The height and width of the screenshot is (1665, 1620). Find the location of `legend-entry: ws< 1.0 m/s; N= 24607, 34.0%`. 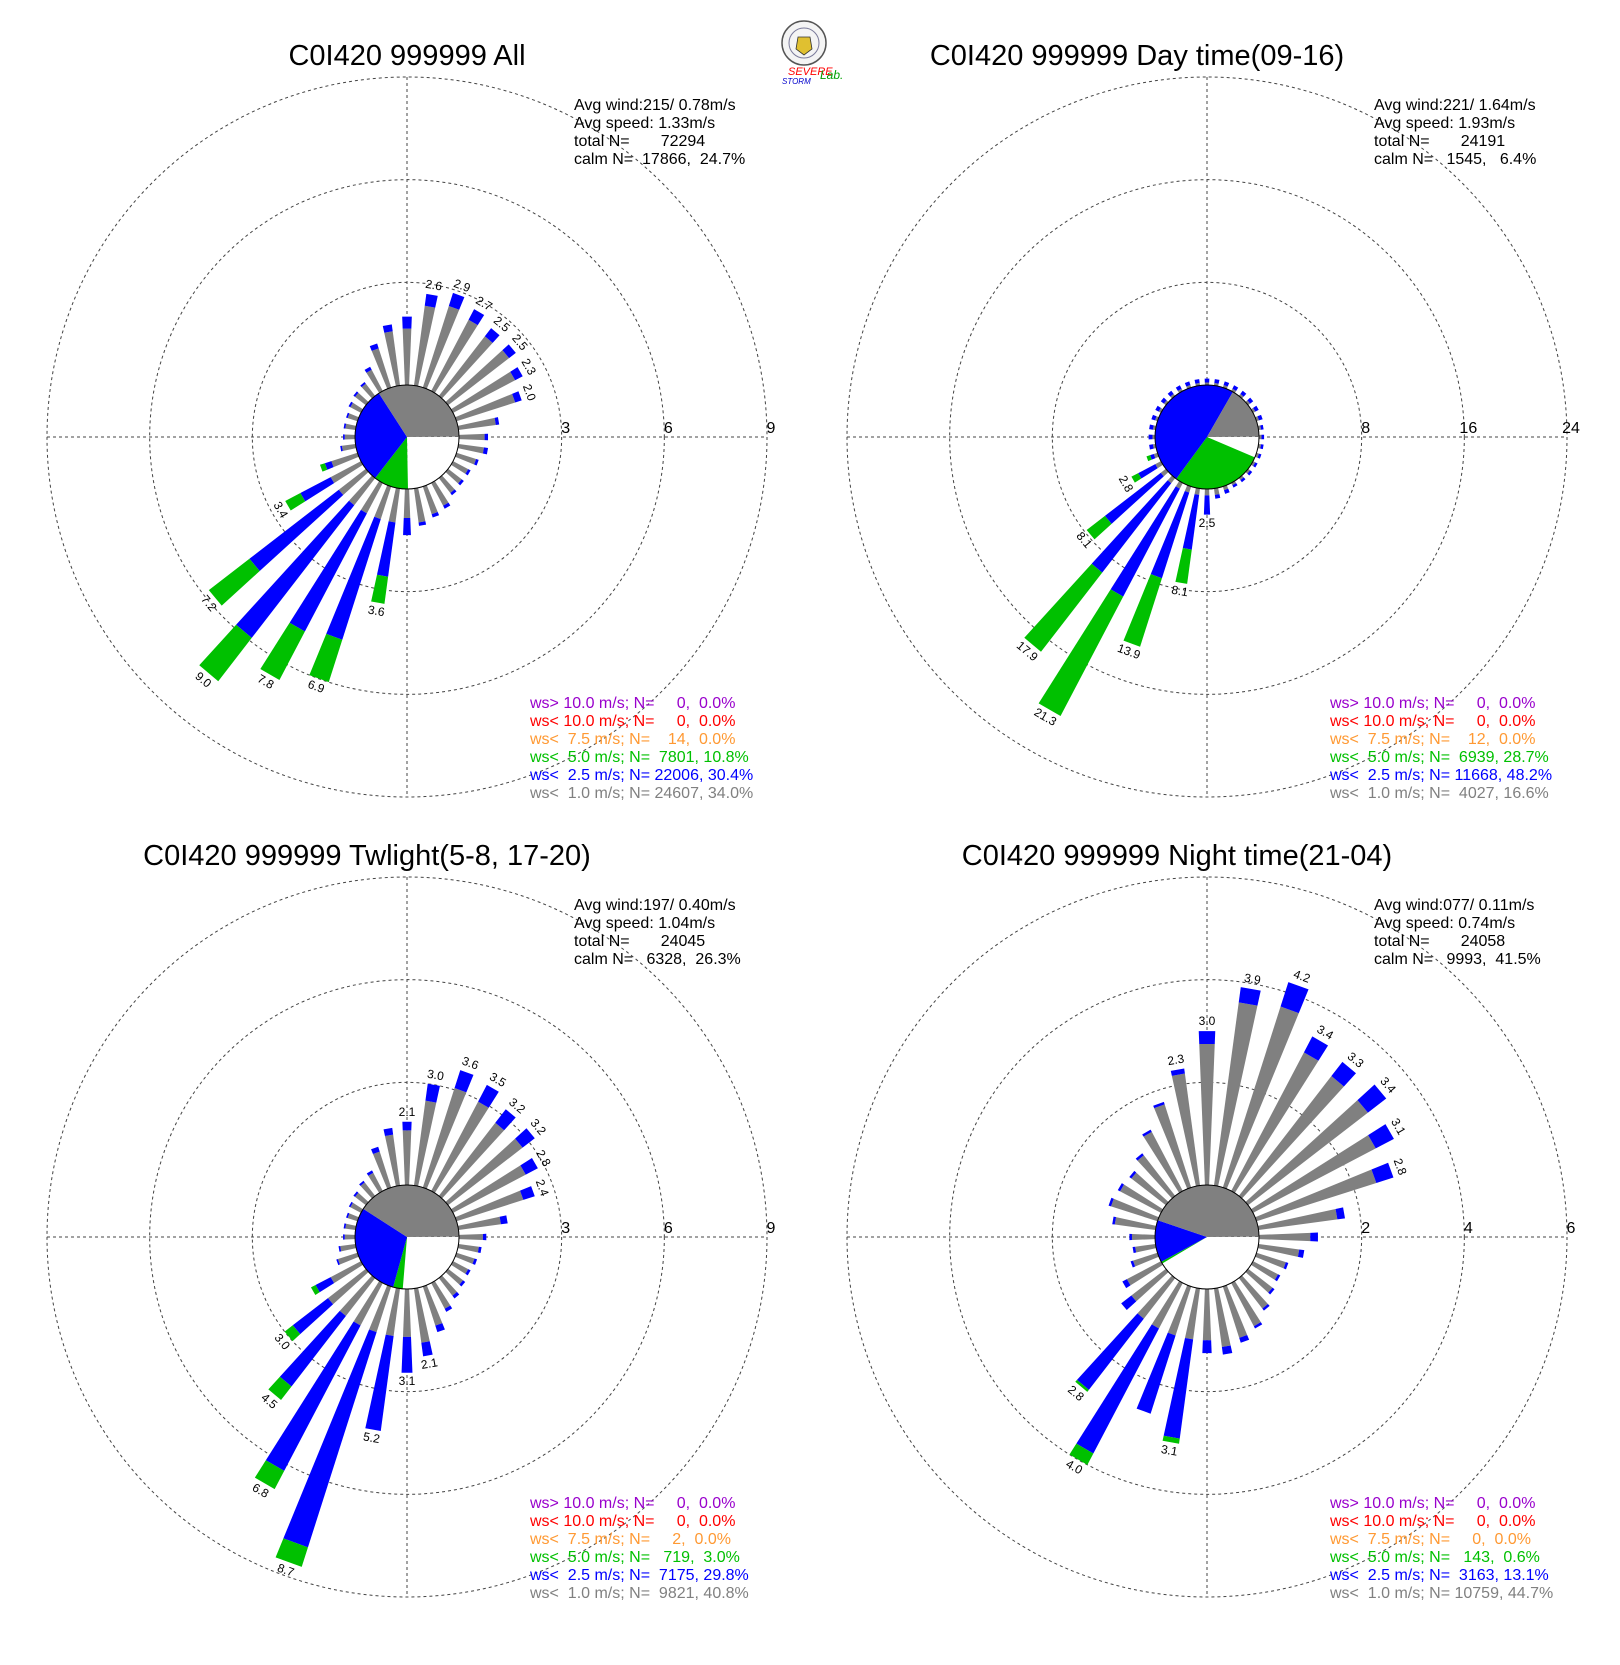

legend-entry: ws< 1.0 m/s; N= 24607, 34.0% is located at coordinates (641, 793).